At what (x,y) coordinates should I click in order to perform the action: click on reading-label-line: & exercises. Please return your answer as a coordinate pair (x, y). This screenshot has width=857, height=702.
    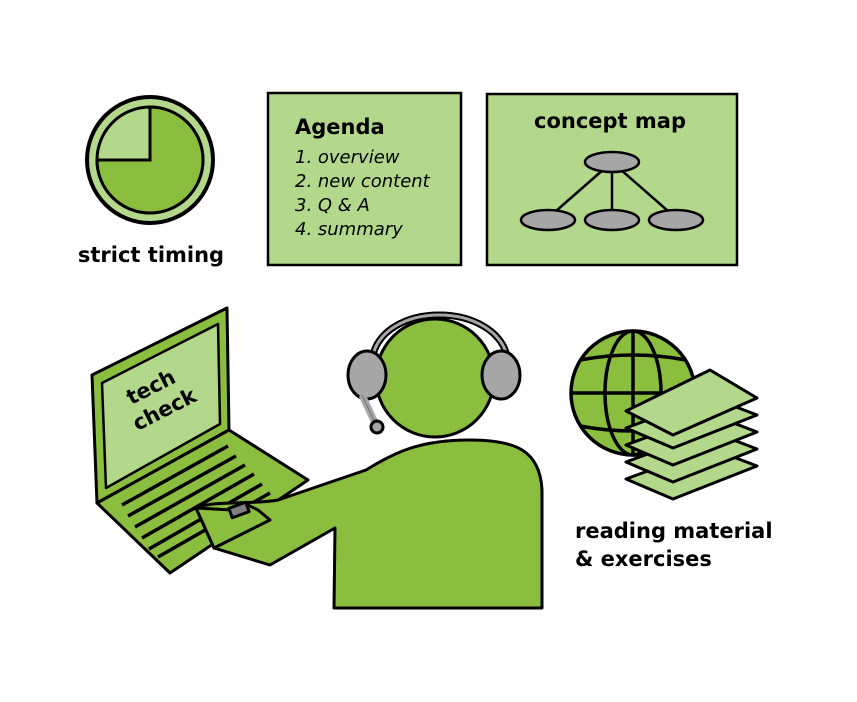
    Looking at the image, I should click on (643, 559).